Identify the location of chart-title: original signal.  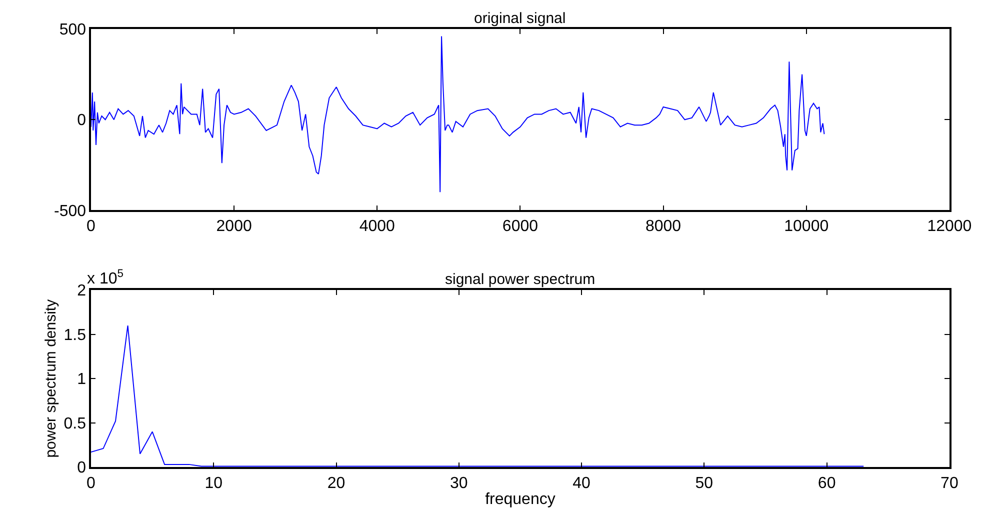
(520, 18).